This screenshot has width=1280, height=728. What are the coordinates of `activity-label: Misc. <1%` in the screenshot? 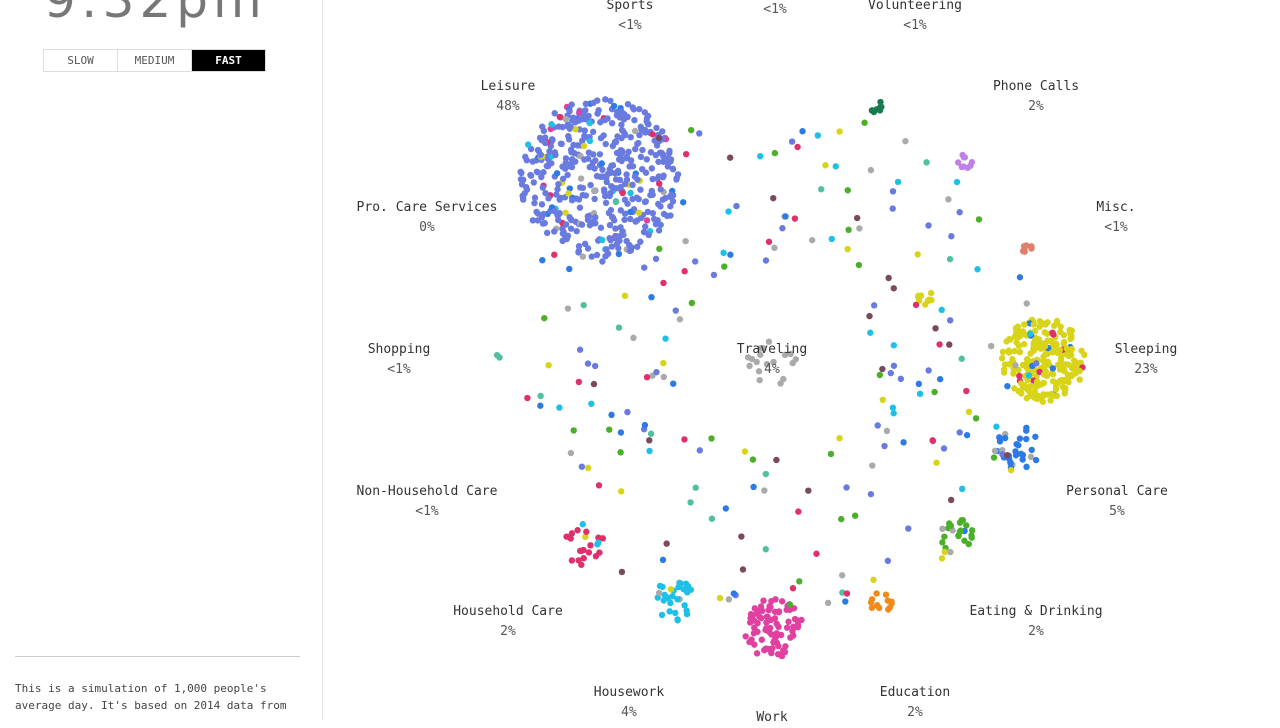 It's located at (1115, 218).